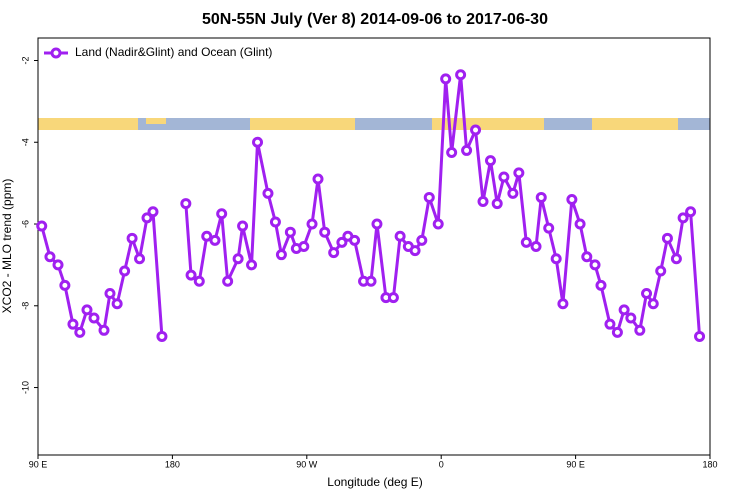 The width and height of the screenshot is (750, 500). What do you see at coordinates (307, 464) in the screenshot?
I see `x-tick-label: 90 W` at bounding box center [307, 464].